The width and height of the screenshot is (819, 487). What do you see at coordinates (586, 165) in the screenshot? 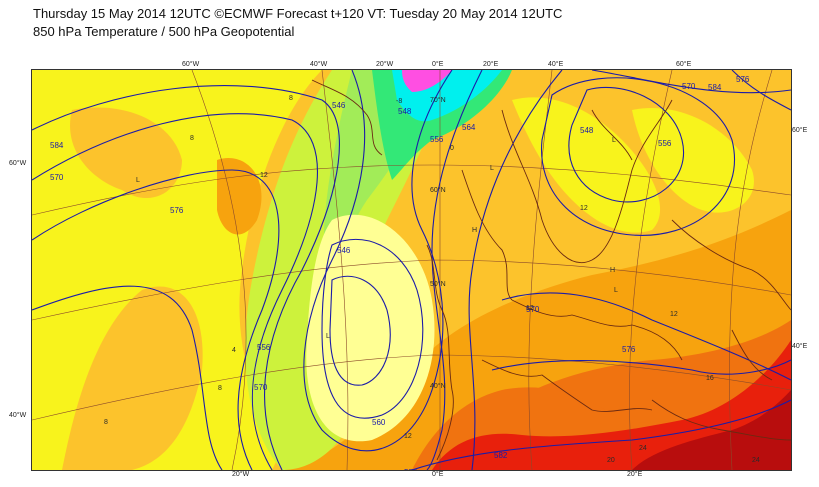
I see `temp-field-yellow-scandinavia` at bounding box center [586, 165].